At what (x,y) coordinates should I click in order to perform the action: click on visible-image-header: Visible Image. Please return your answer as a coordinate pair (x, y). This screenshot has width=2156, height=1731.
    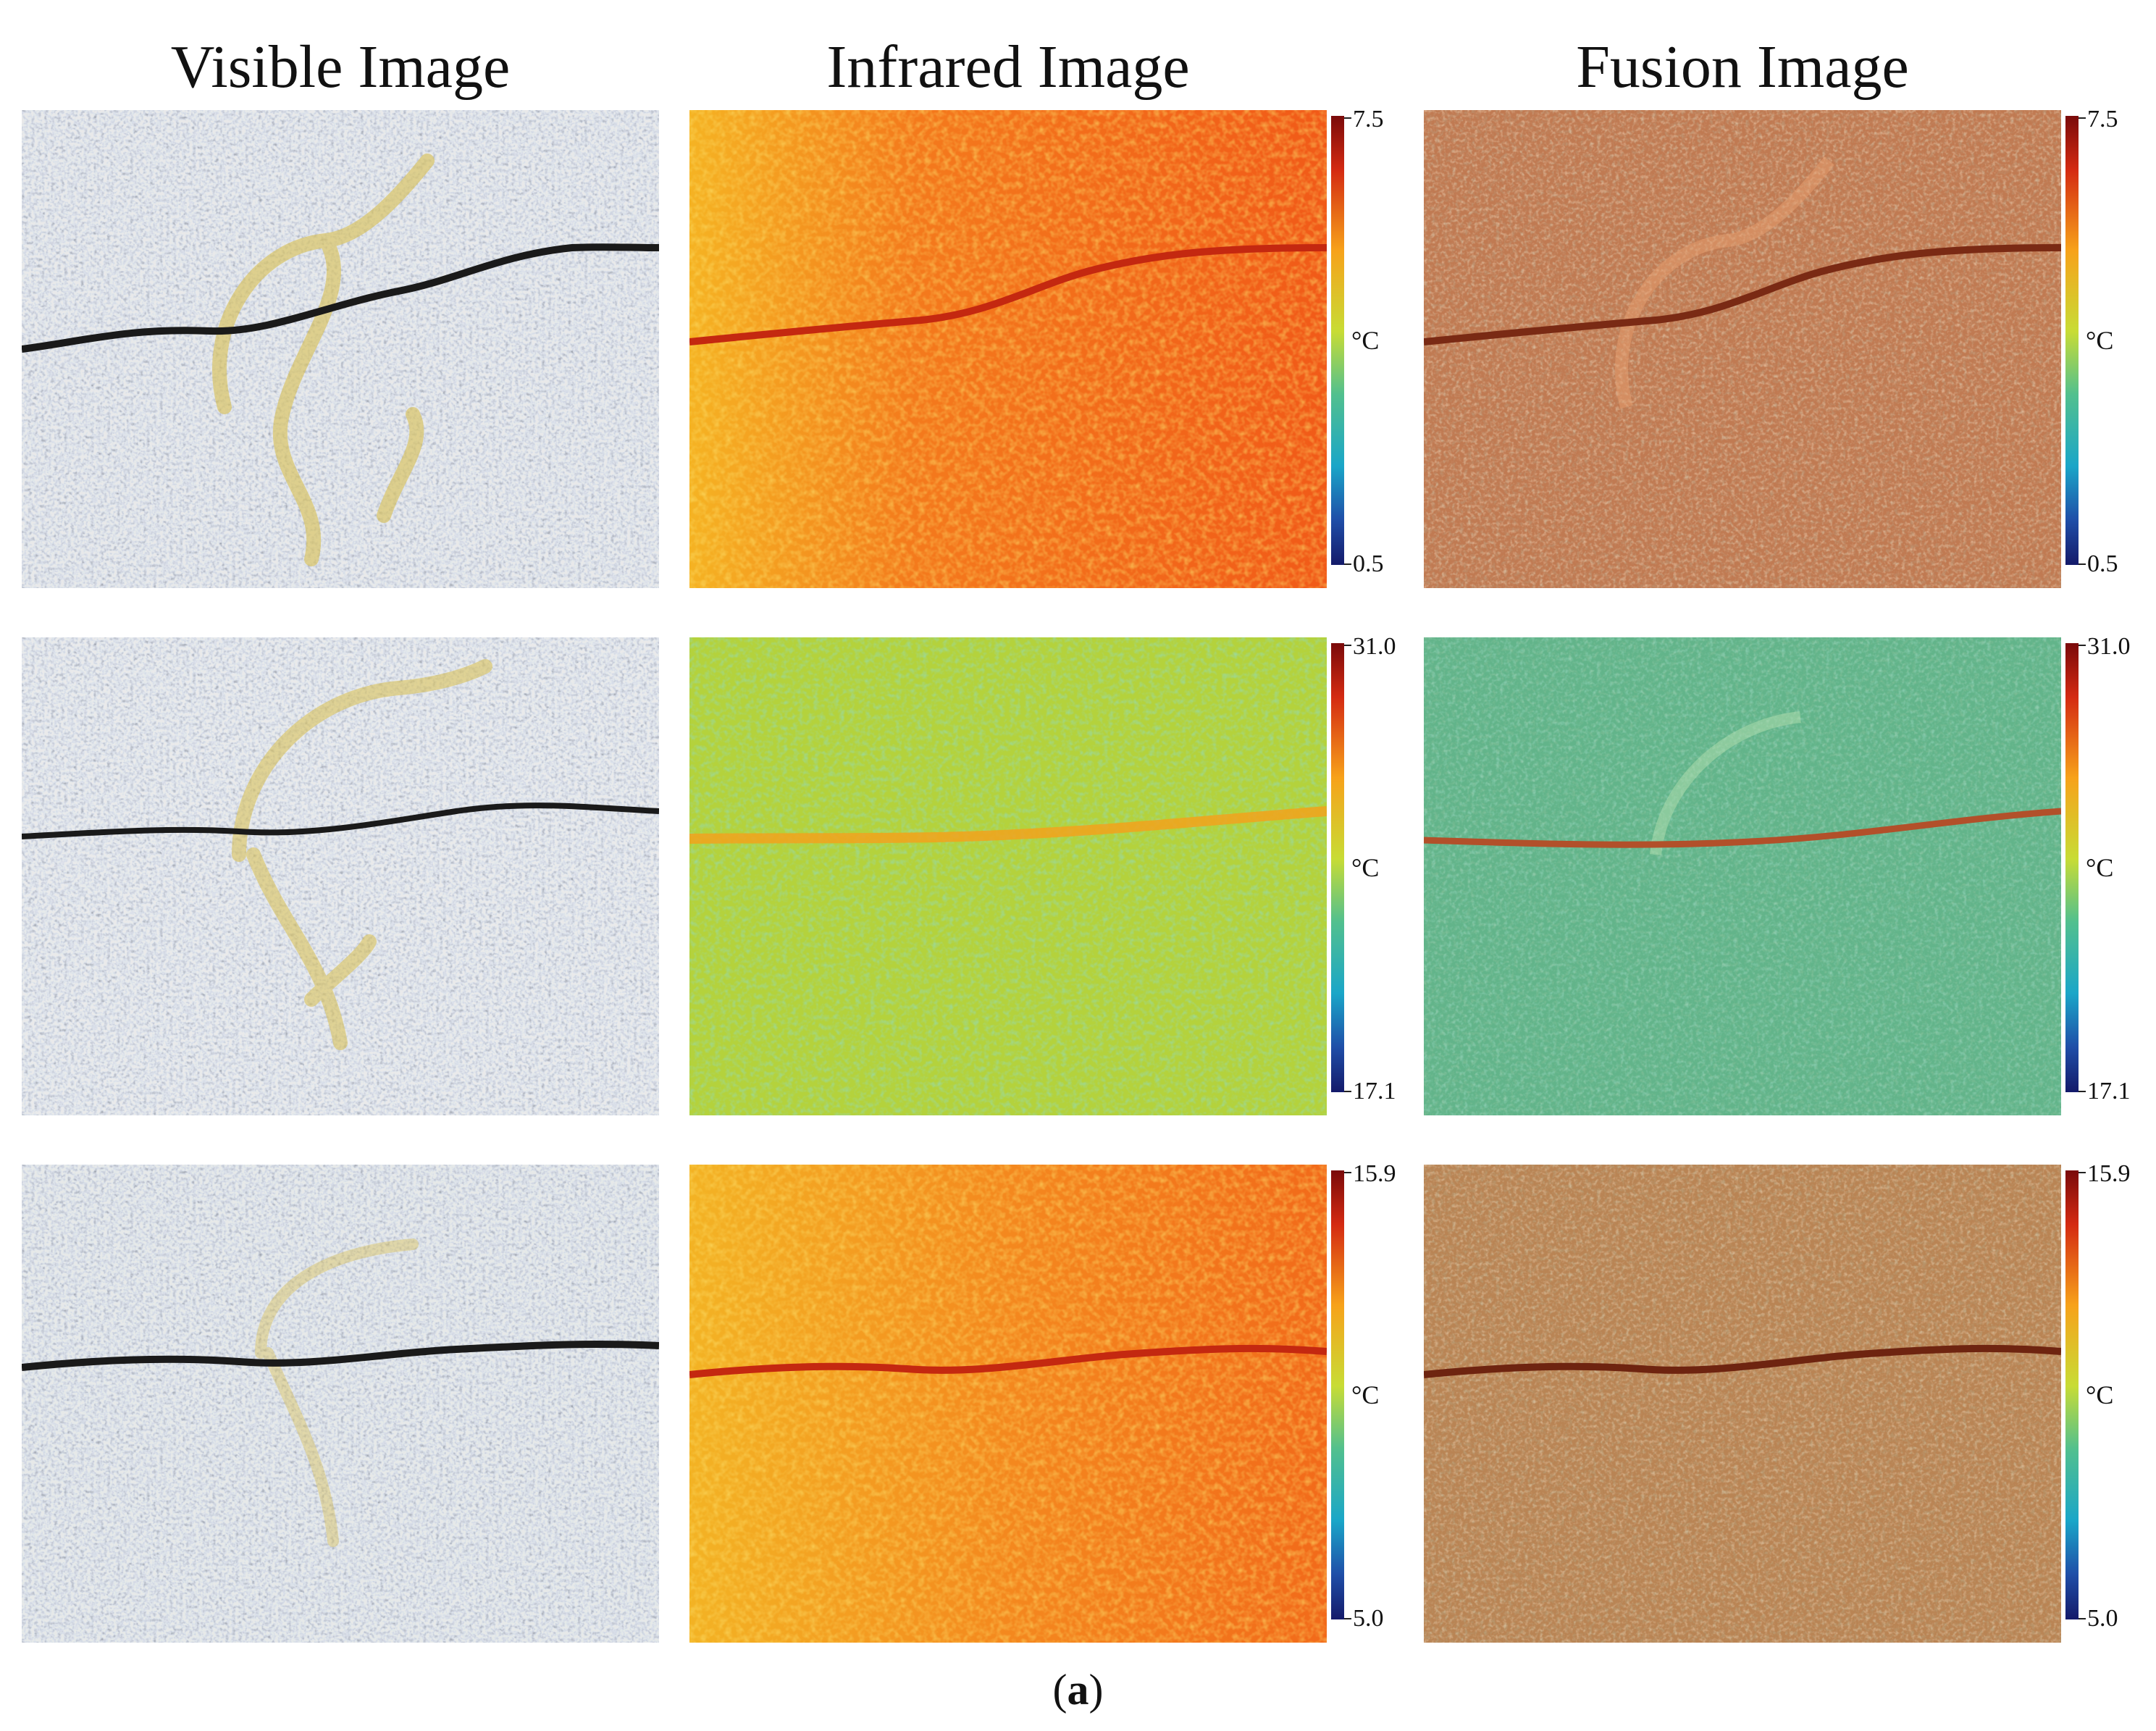
    Looking at the image, I should click on (340, 67).